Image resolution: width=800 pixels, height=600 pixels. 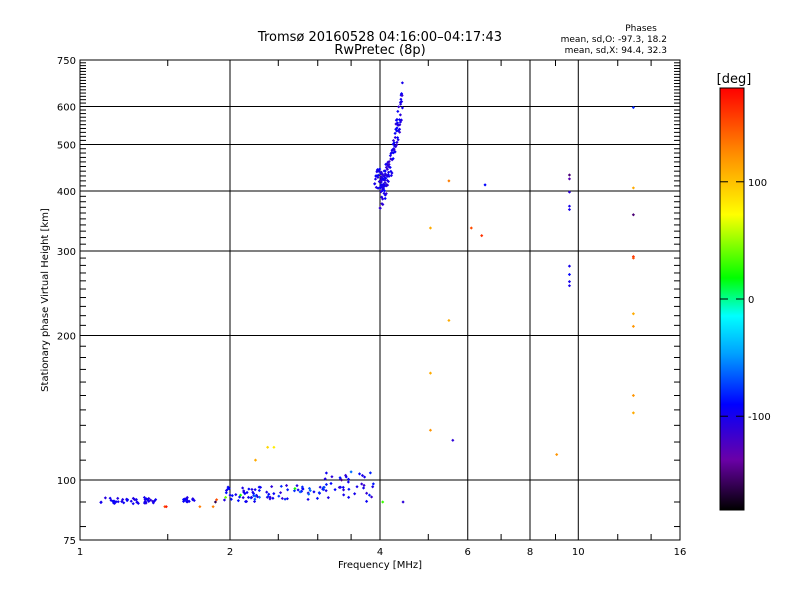 I want to click on chart-subtitle: RwPretec (8p), so click(x=379, y=50).